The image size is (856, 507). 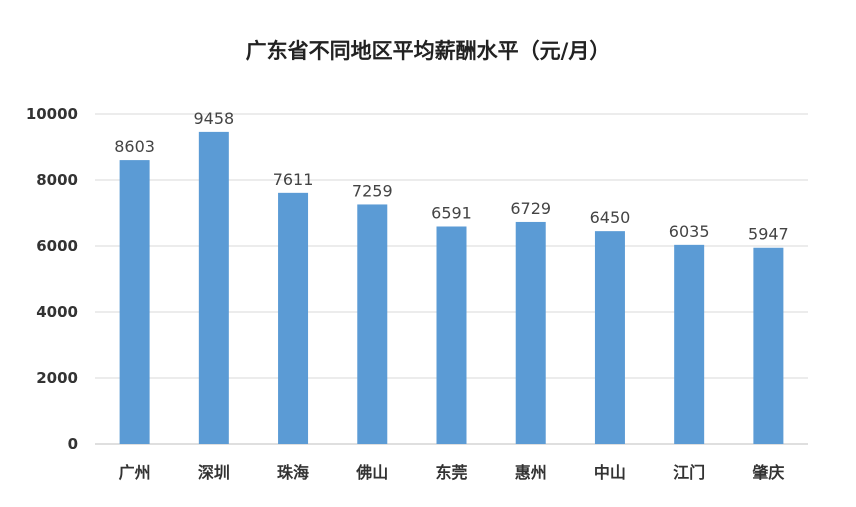 What do you see at coordinates (135, 472) in the screenshot?
I see `x-tick-label: 广州` at bounding box center [135, 472].